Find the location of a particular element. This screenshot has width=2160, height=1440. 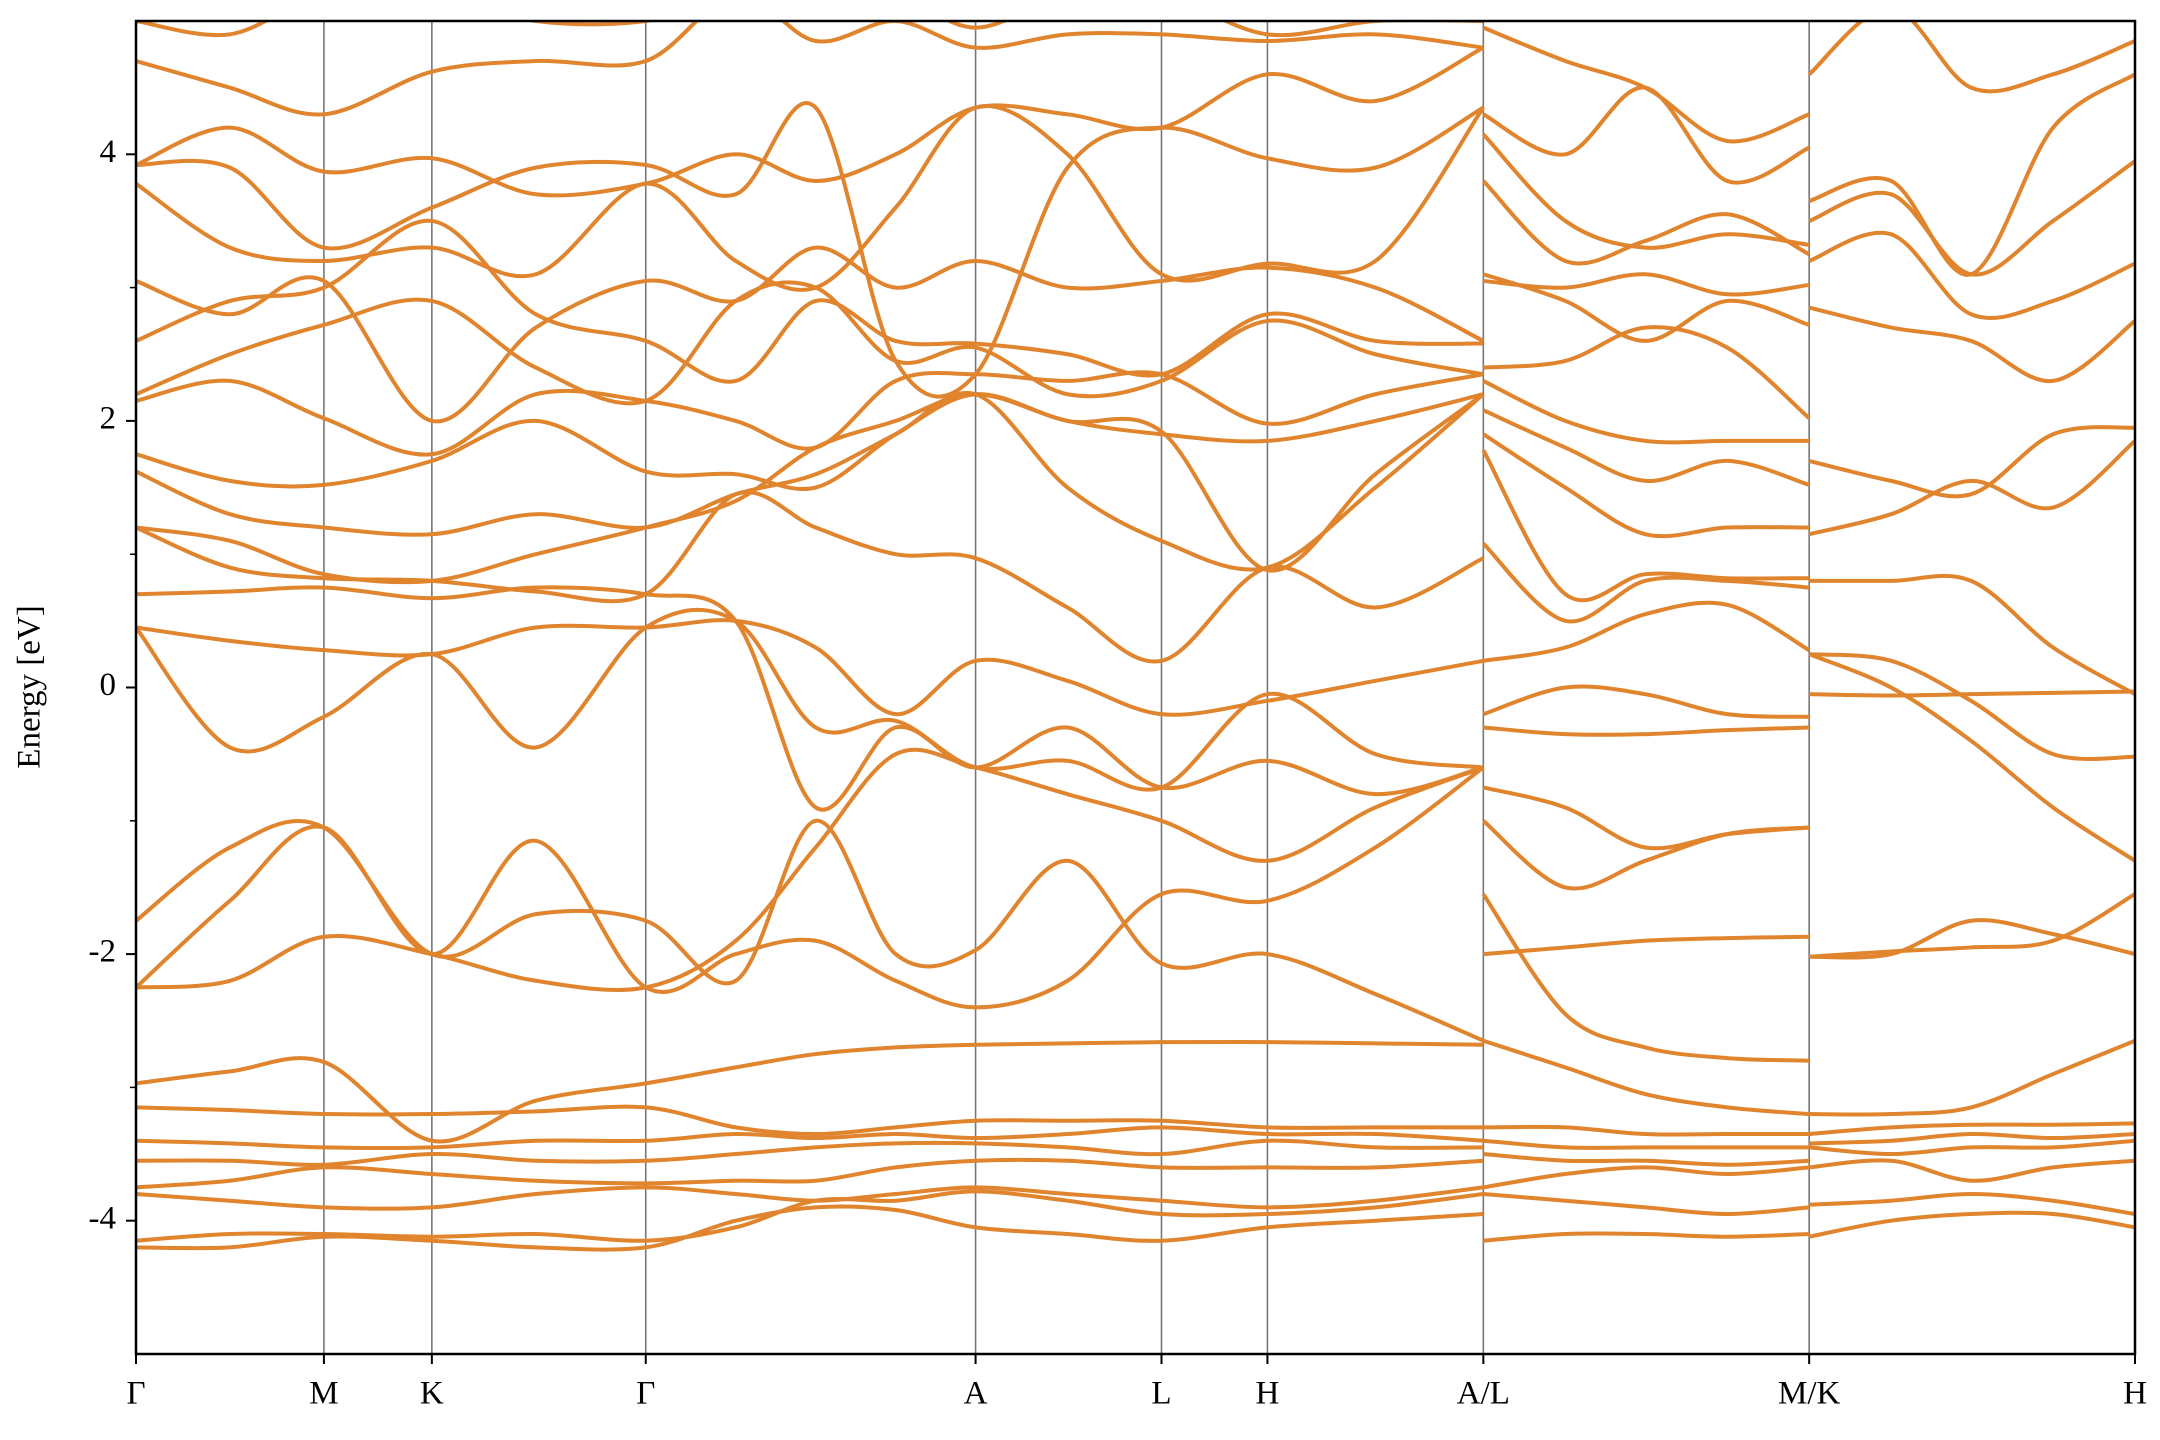

y-tick-label: 0 is located at coordinates (108, 685).